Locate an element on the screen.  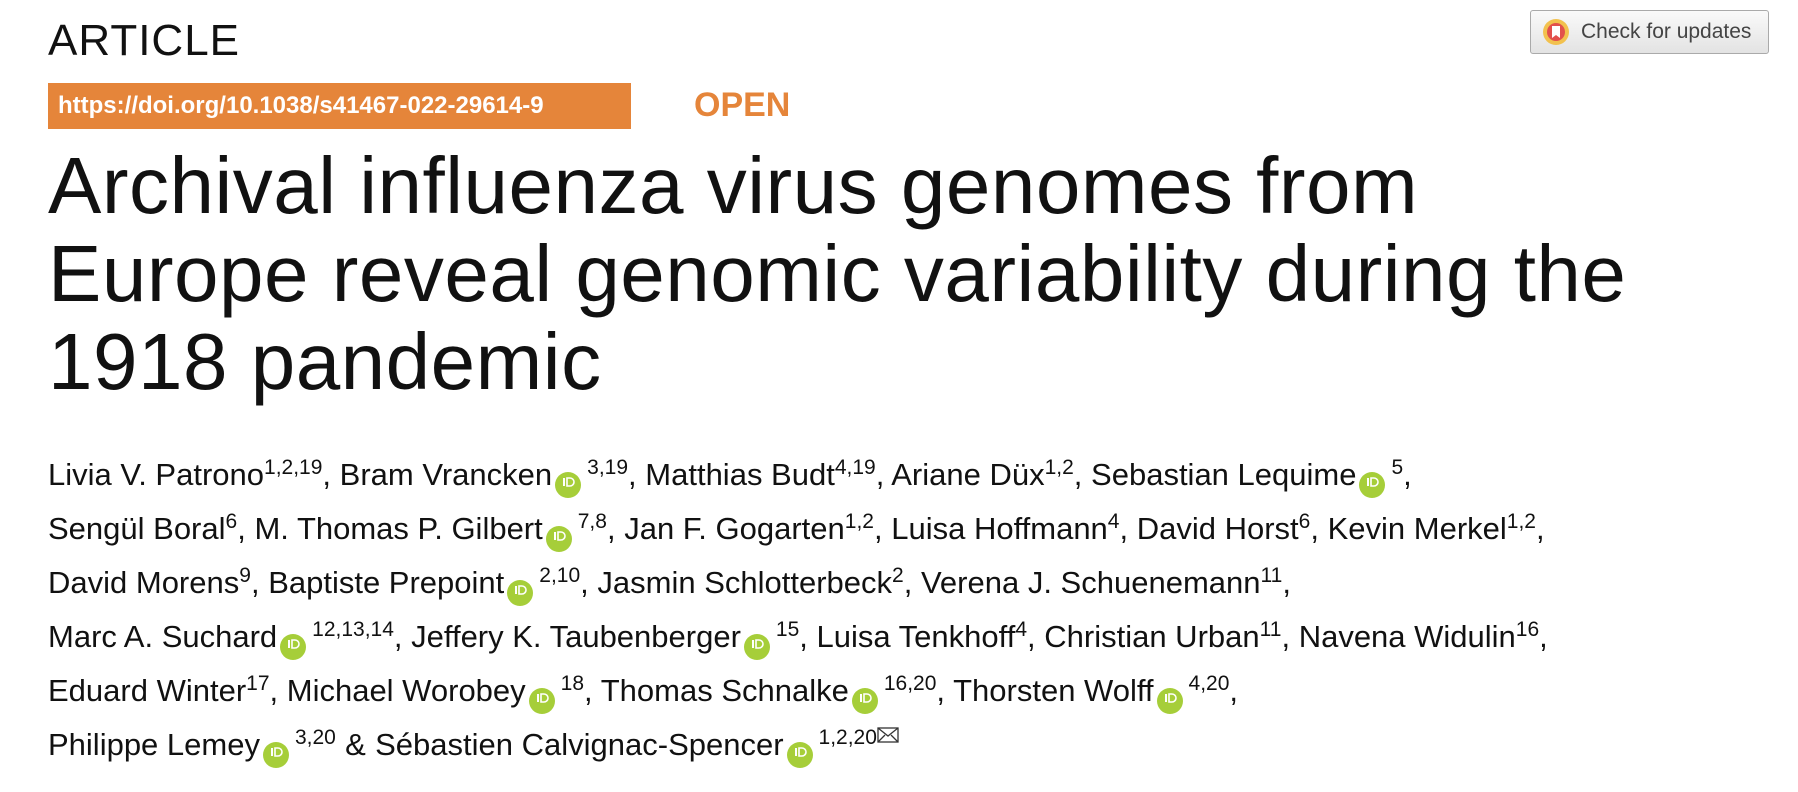
author-name: Jan F. Gogarten is located at coordinates (734, 528).